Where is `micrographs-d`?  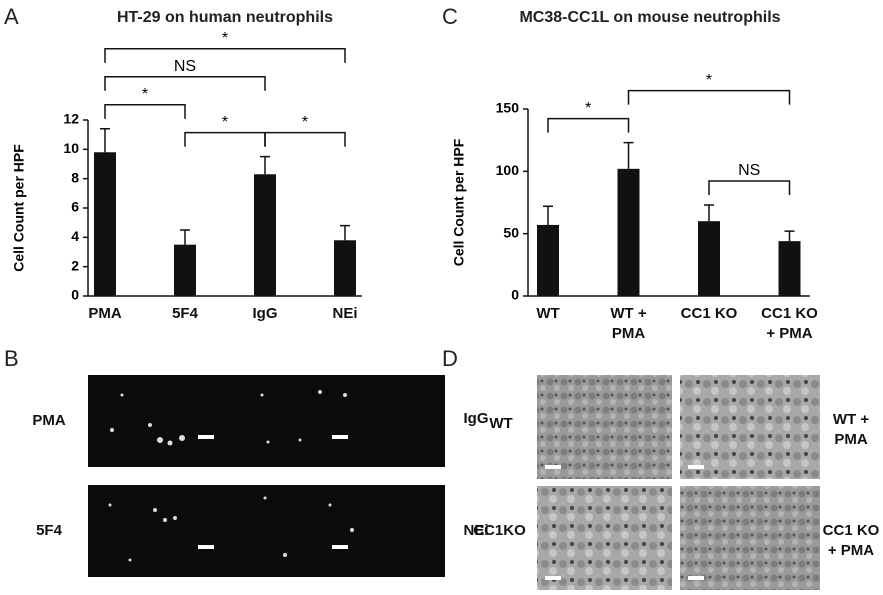 micrographs-d is located at coordinates (678, 482).